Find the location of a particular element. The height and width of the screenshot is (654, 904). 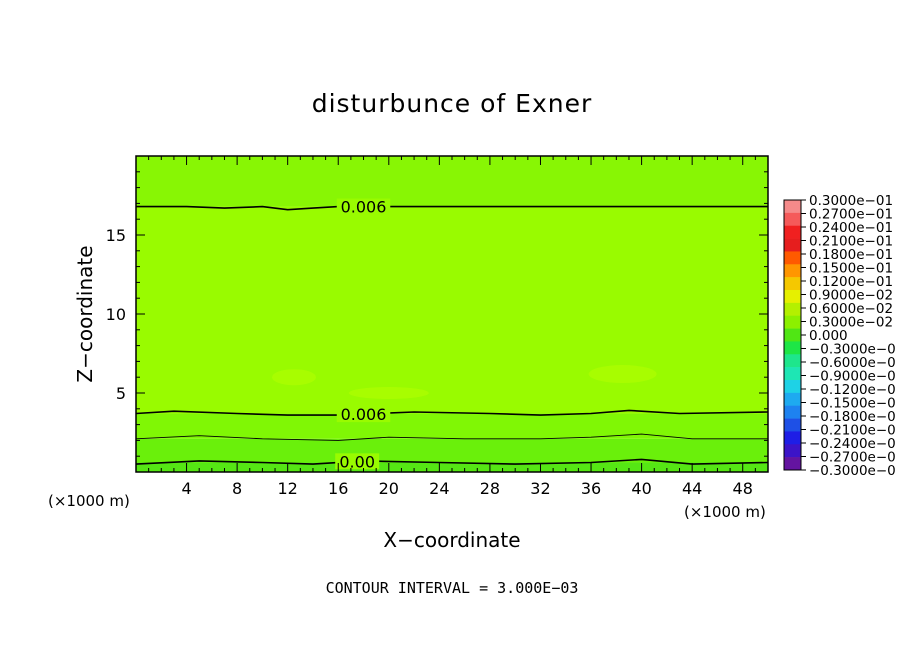

colorbar-label: 0.9000e−02 is located at coordinates (851, 296).